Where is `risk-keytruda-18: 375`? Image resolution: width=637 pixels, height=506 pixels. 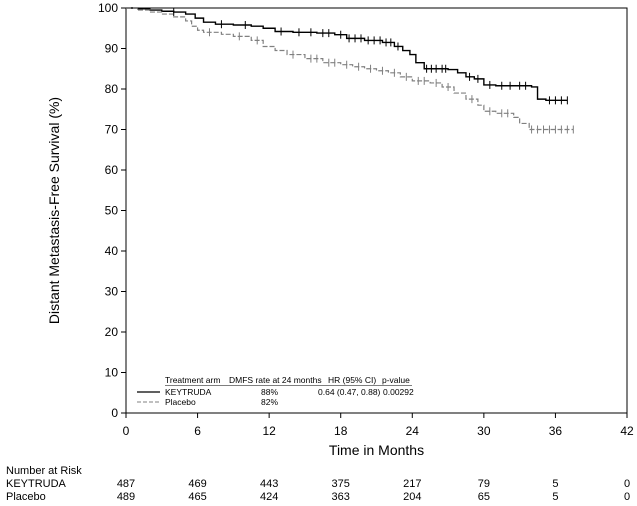 risk-keytruda-18: 375 is located at coordinates (341, 484).